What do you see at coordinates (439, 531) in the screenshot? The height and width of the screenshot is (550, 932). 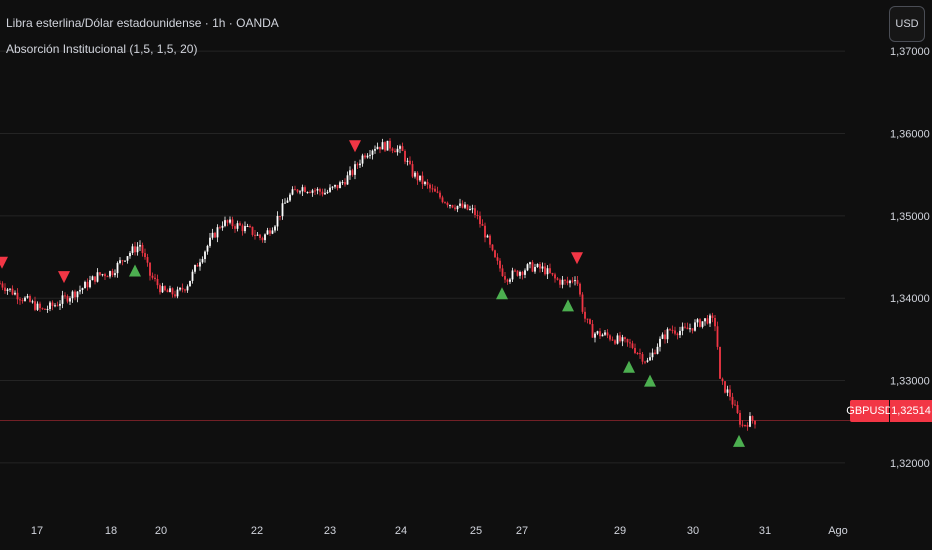 I see `time-axis: 17 18 20 22 23 24 25 27 29 30 31 Ago` at bounding box center [439, 531].